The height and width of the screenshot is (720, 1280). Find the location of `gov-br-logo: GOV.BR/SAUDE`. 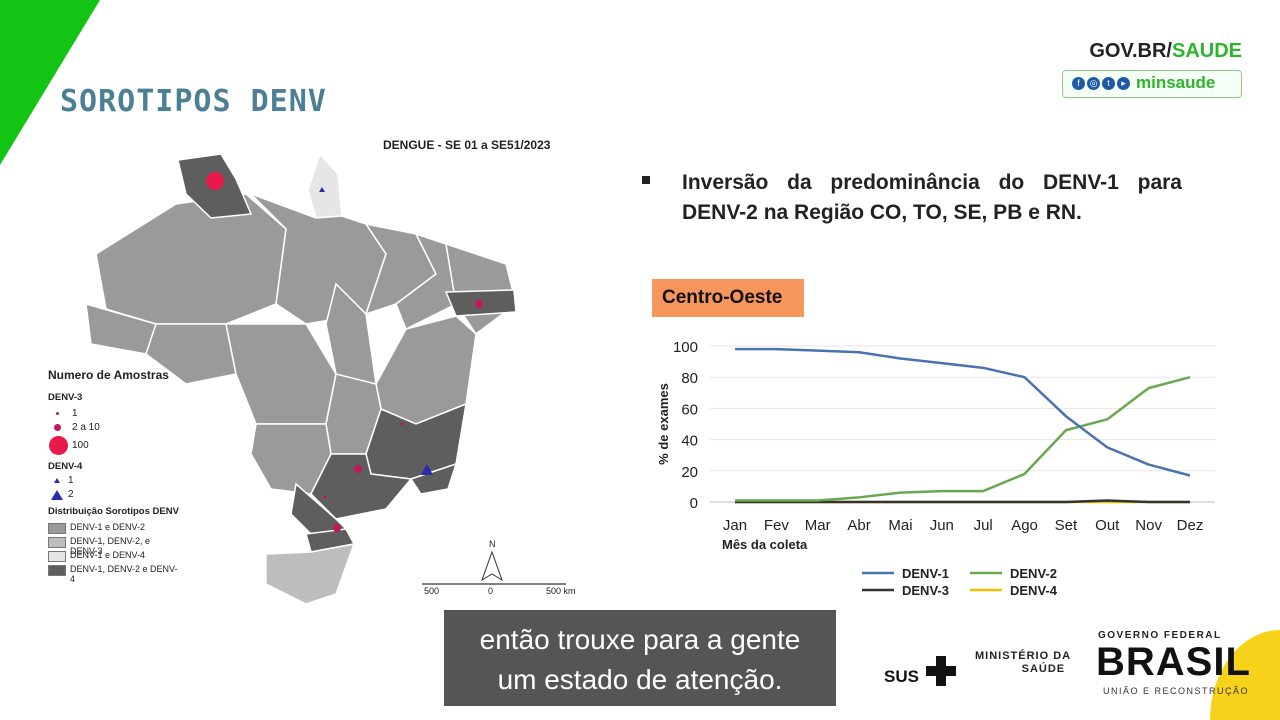

gov-br-logo: GOV.BR/SAUDE is located at coordinates (1165, 51).